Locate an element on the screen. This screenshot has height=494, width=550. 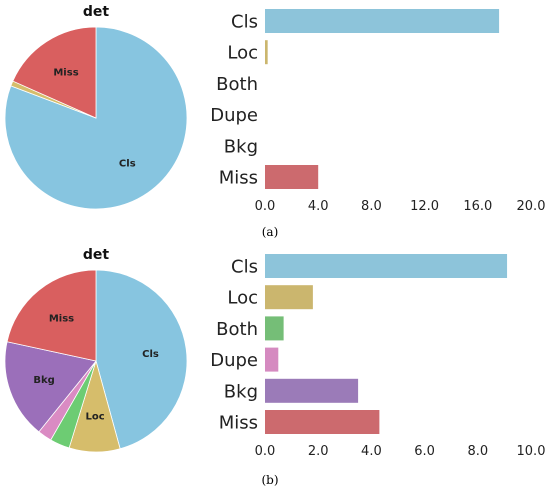
pie-slice-bkg is located at coordinates (50, 387).